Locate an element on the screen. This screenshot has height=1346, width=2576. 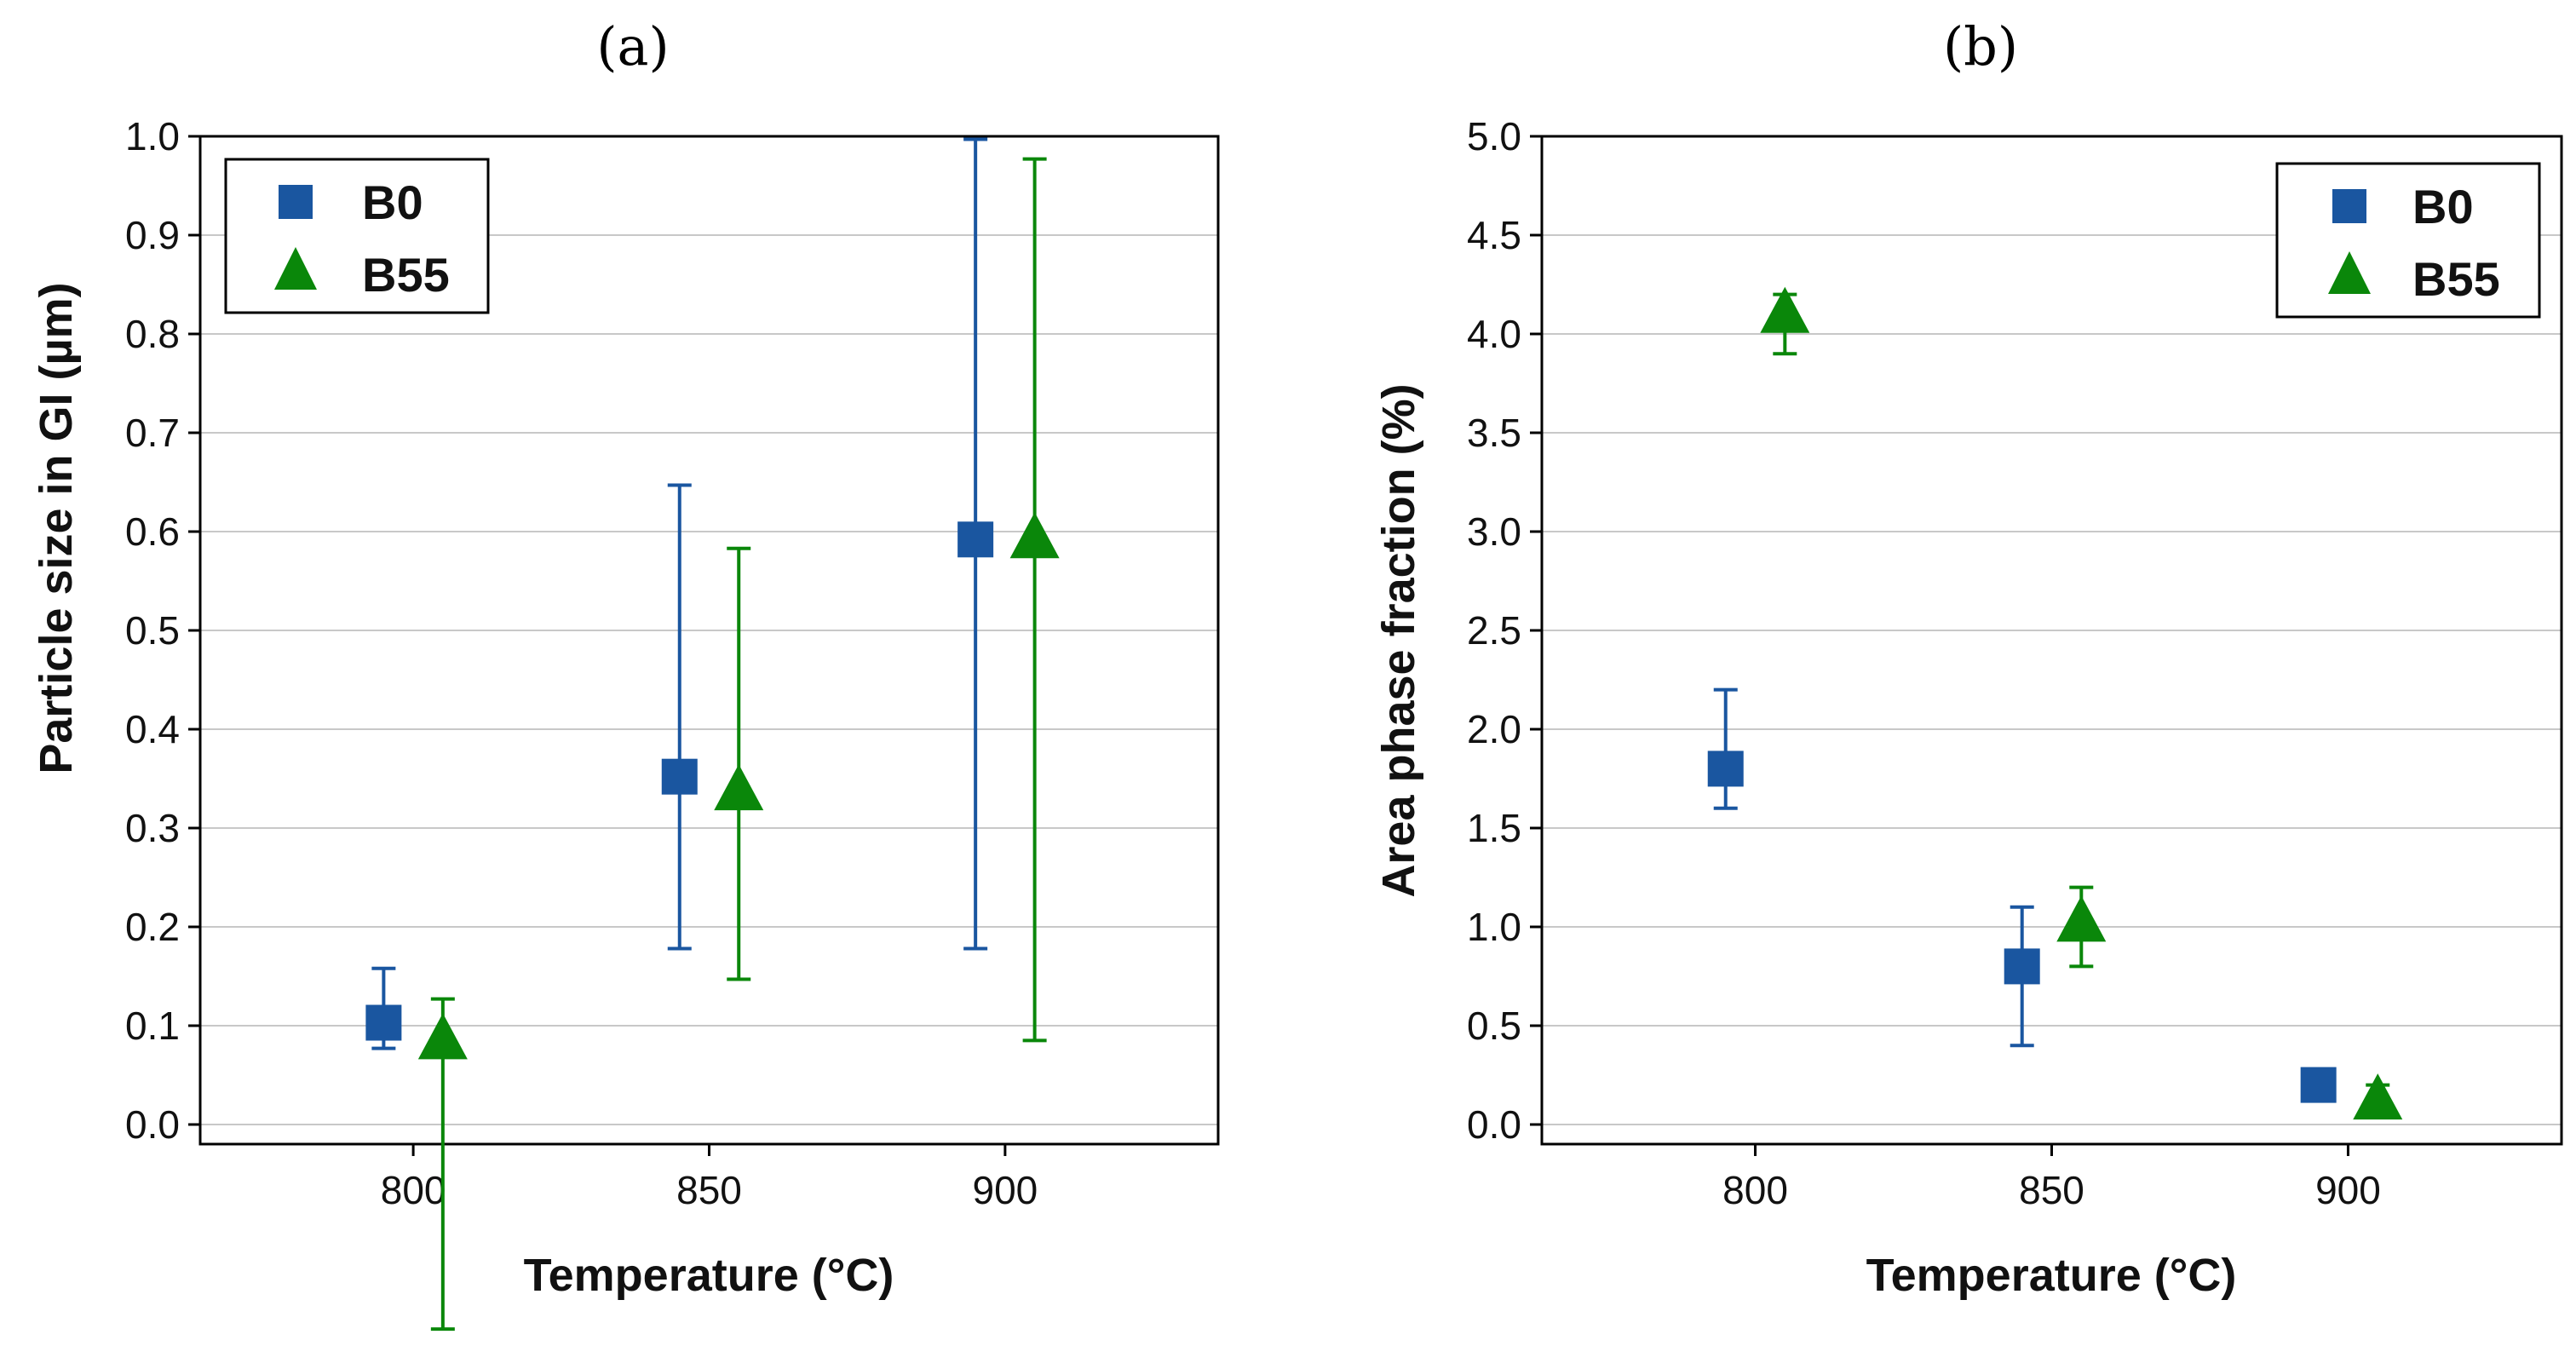
panel-b-legend: B0 B55 is located at coordinates (2408, 240).